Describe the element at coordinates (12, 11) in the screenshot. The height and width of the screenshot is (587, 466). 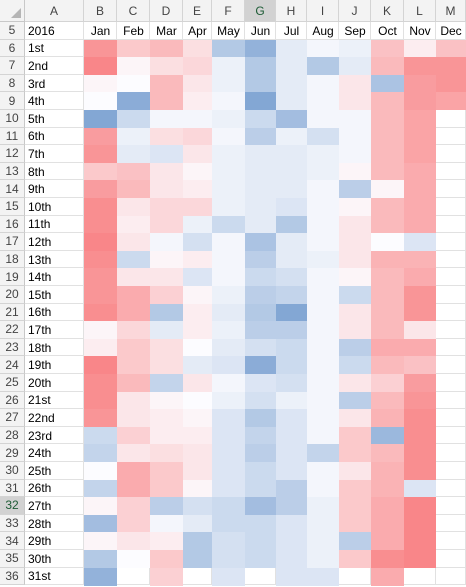
I see `select-all-corner` at that location.